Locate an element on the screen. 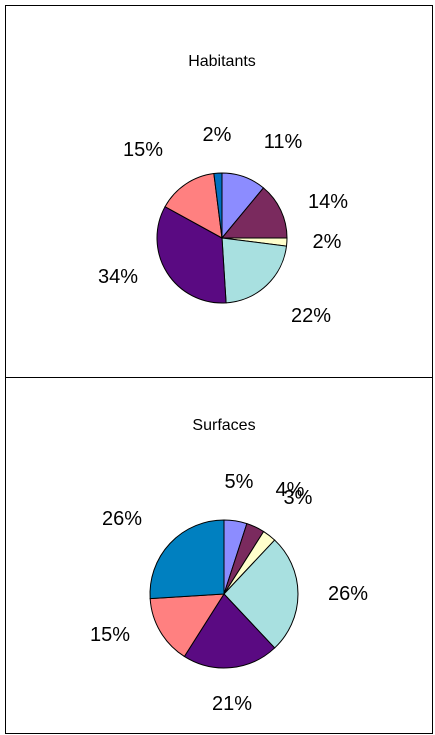  pie-data-label: 4% is located at coordinates (290, 490).